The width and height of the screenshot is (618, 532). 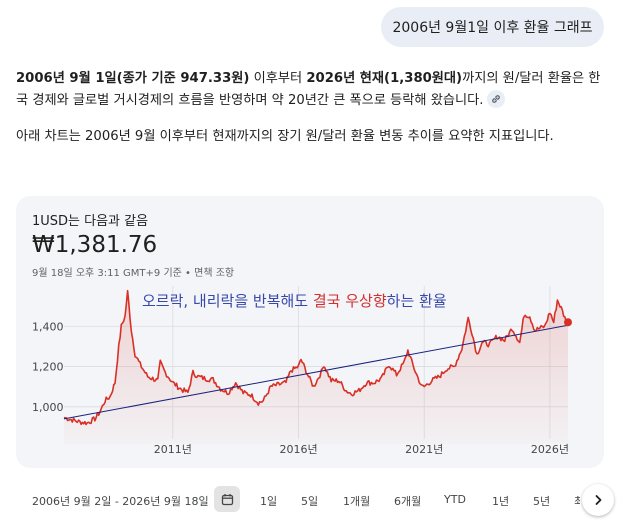 I want to click on range-5d-button: 5일, so click(x=310, y=501).